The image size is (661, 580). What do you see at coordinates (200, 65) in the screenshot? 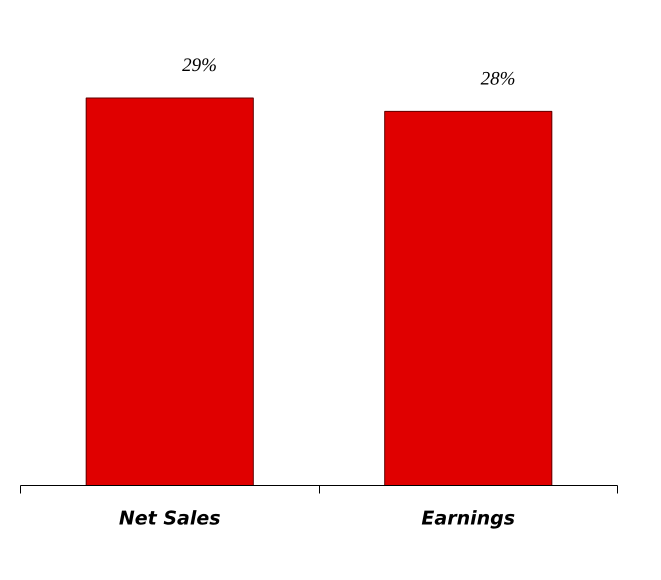
I see `data-label: 29%` at bounding box center [200, 65].